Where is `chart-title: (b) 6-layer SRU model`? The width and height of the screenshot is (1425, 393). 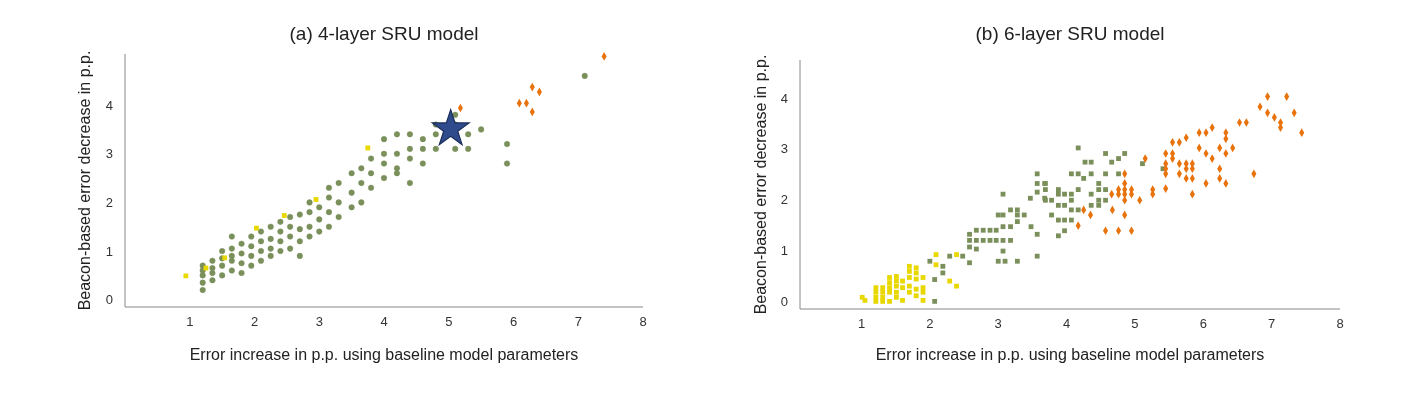
chart-title: (b) 6-layer SRU model is located at coordinates (1070, 33).